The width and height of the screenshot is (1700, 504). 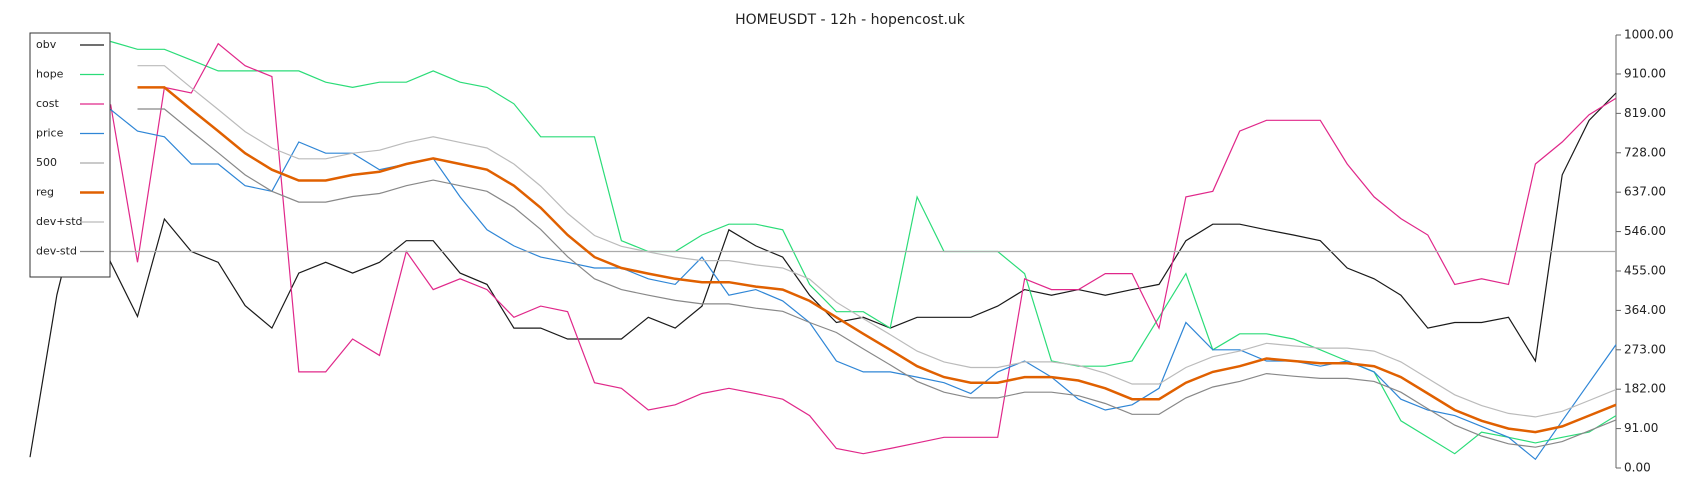 What do you see at coordinates (1645, 73) in the screenshot?
I see `y-tick-label: 910.00` at bounding box center [1645, 73].